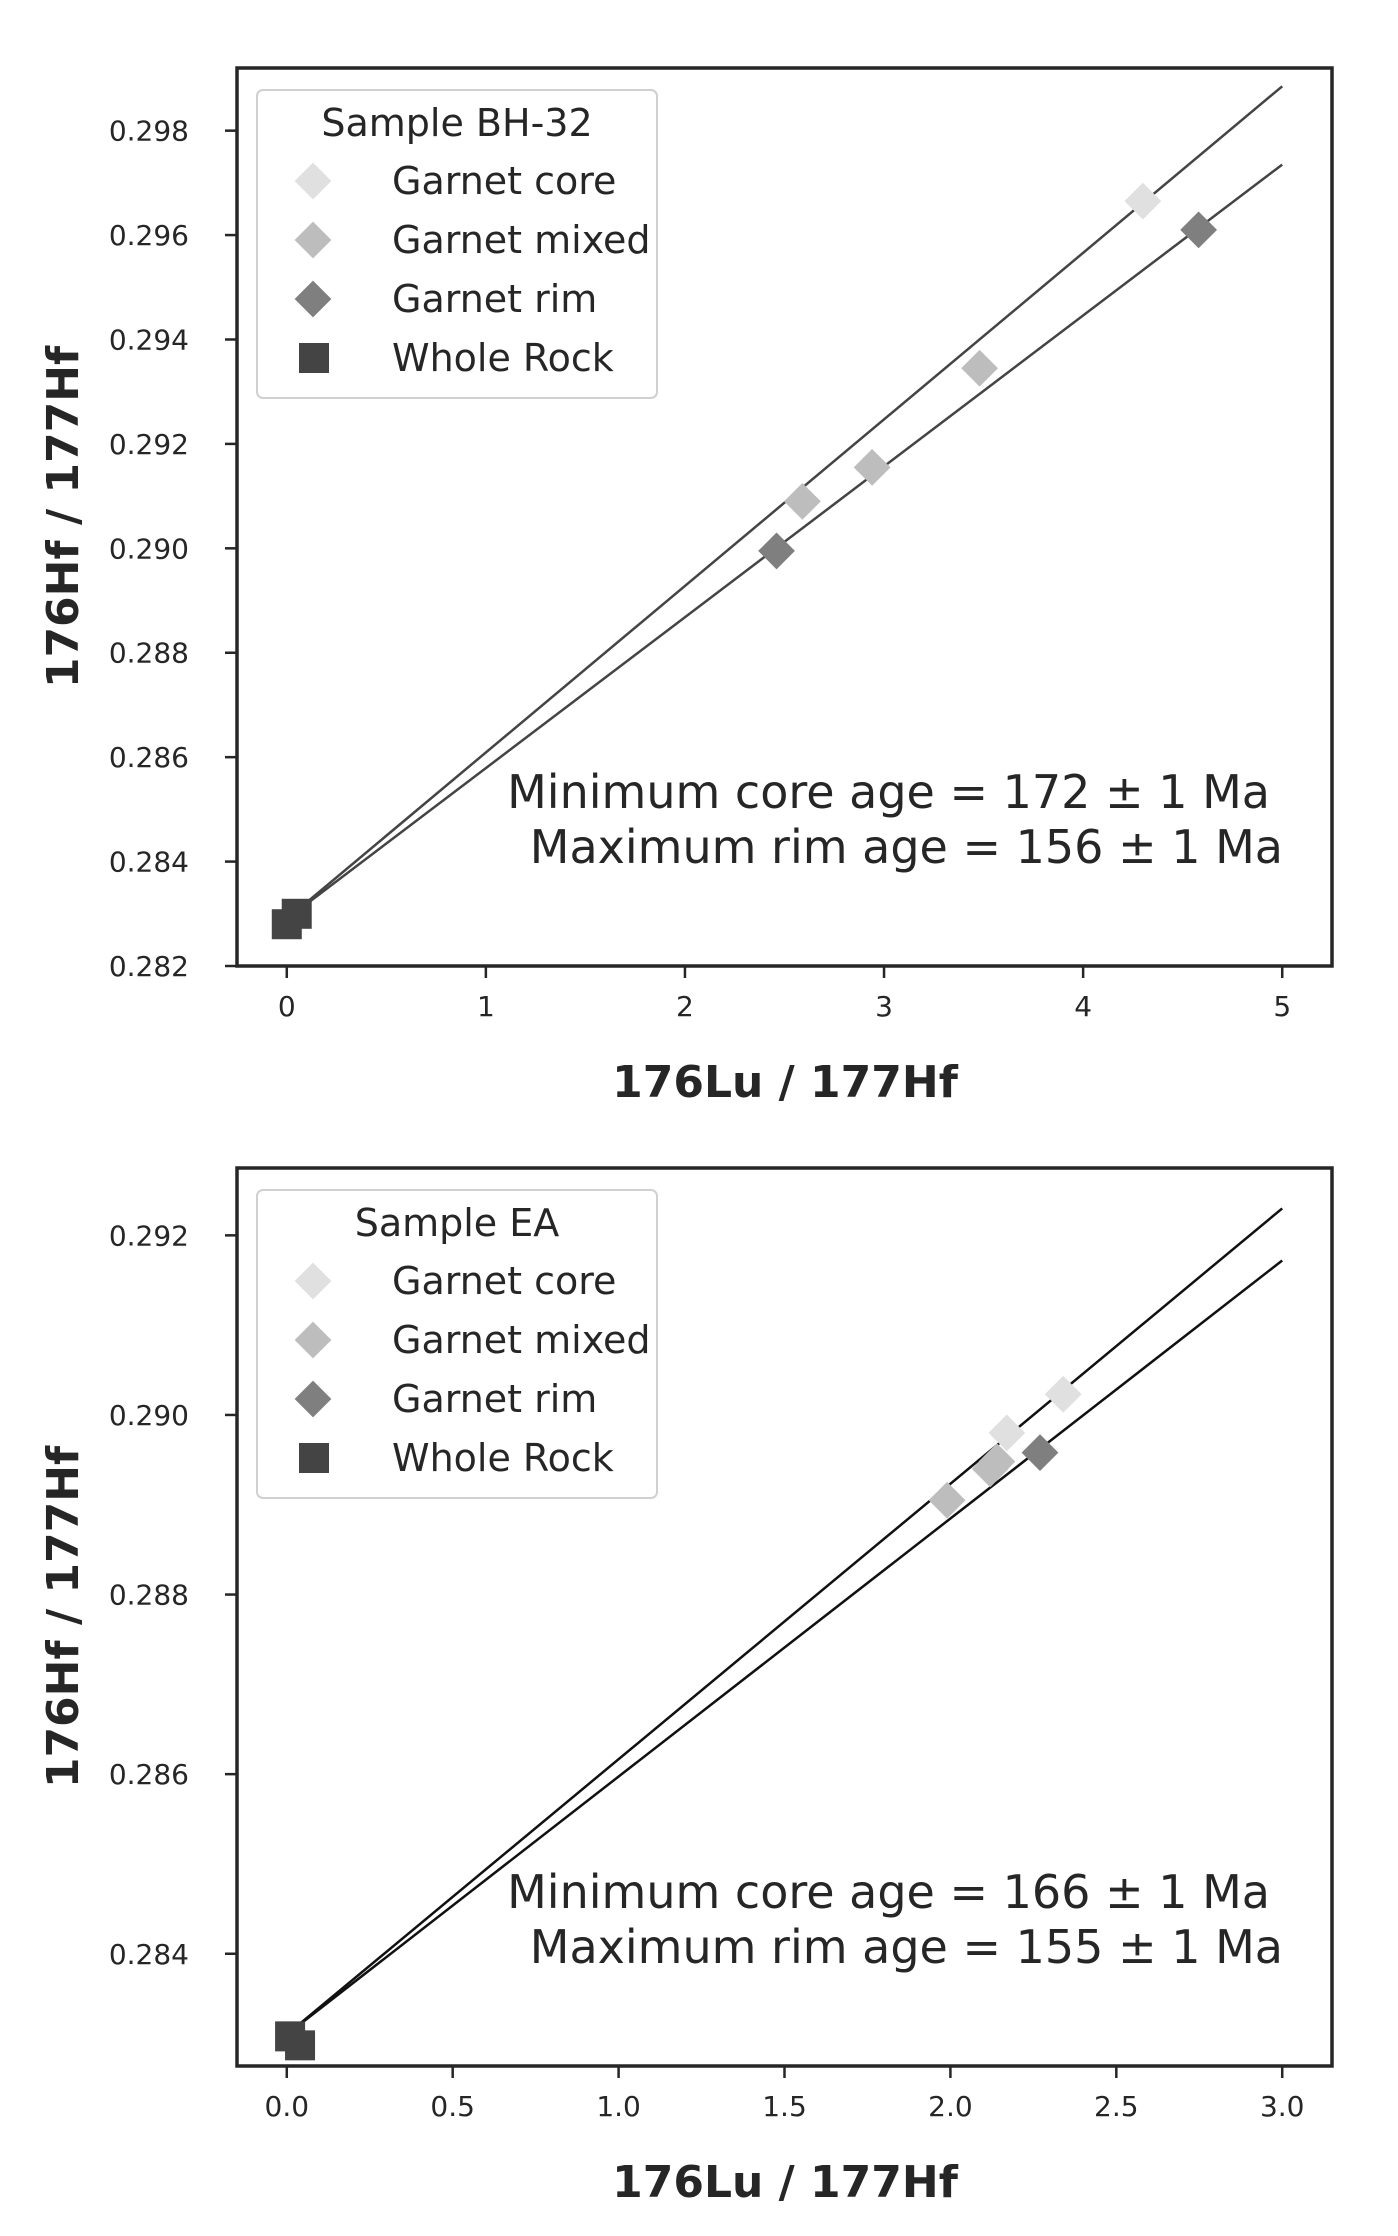 The width and height of the screenshot is (1398, 2236). I want to click on x-tick-label: 0.0, so click(287, 2106).